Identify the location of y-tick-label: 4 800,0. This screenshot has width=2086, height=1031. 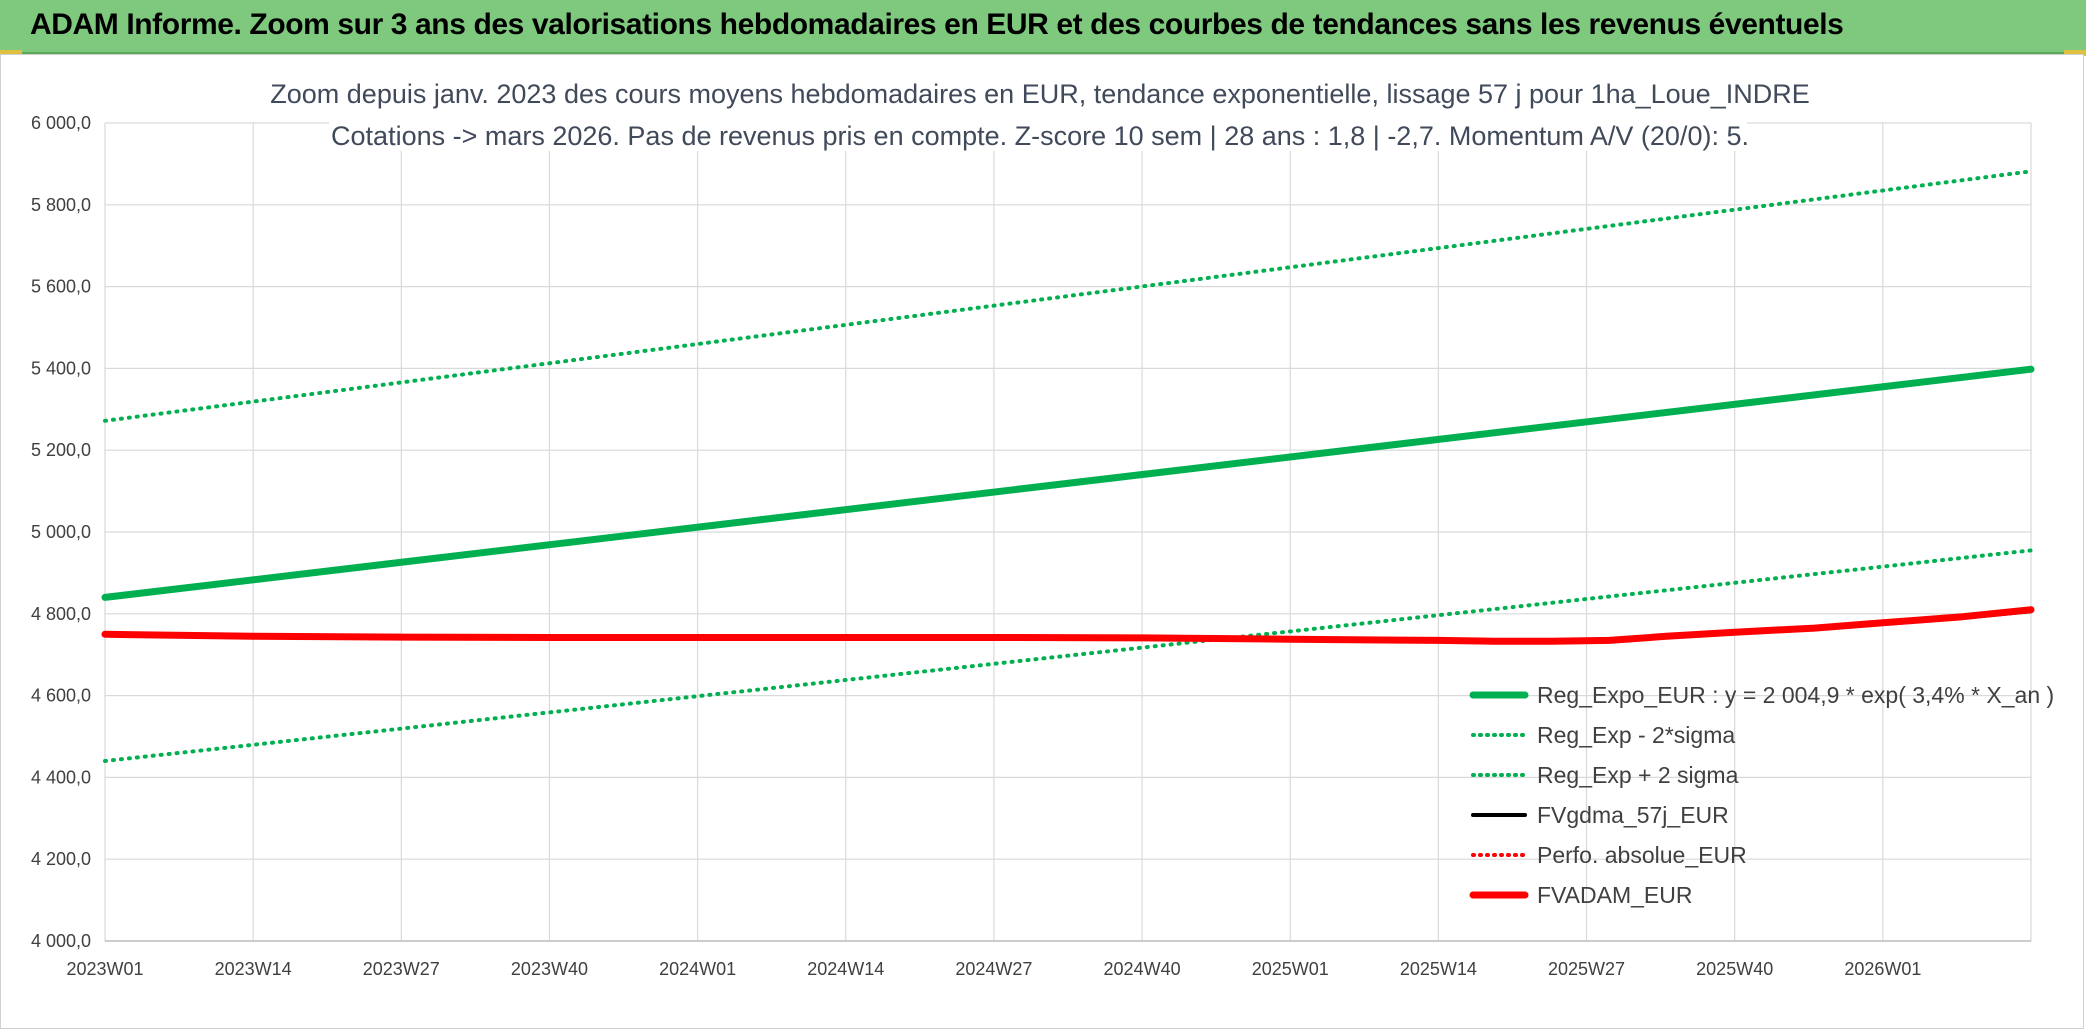
(61, 614).